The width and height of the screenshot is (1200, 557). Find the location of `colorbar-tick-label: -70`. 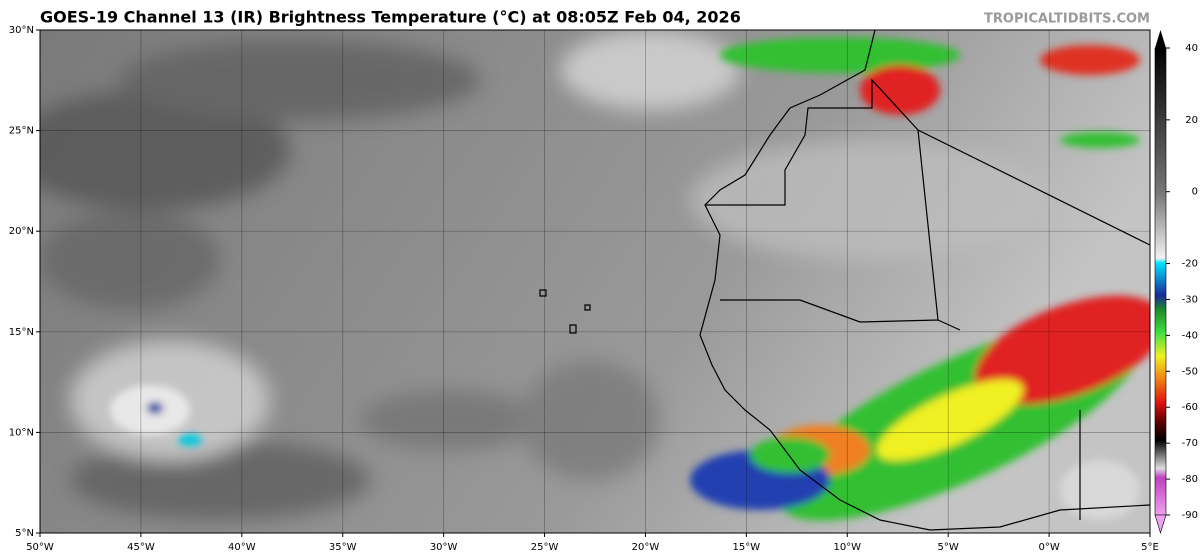

colorbar-tick-label: -70 is located at coordinates (1190, 443).